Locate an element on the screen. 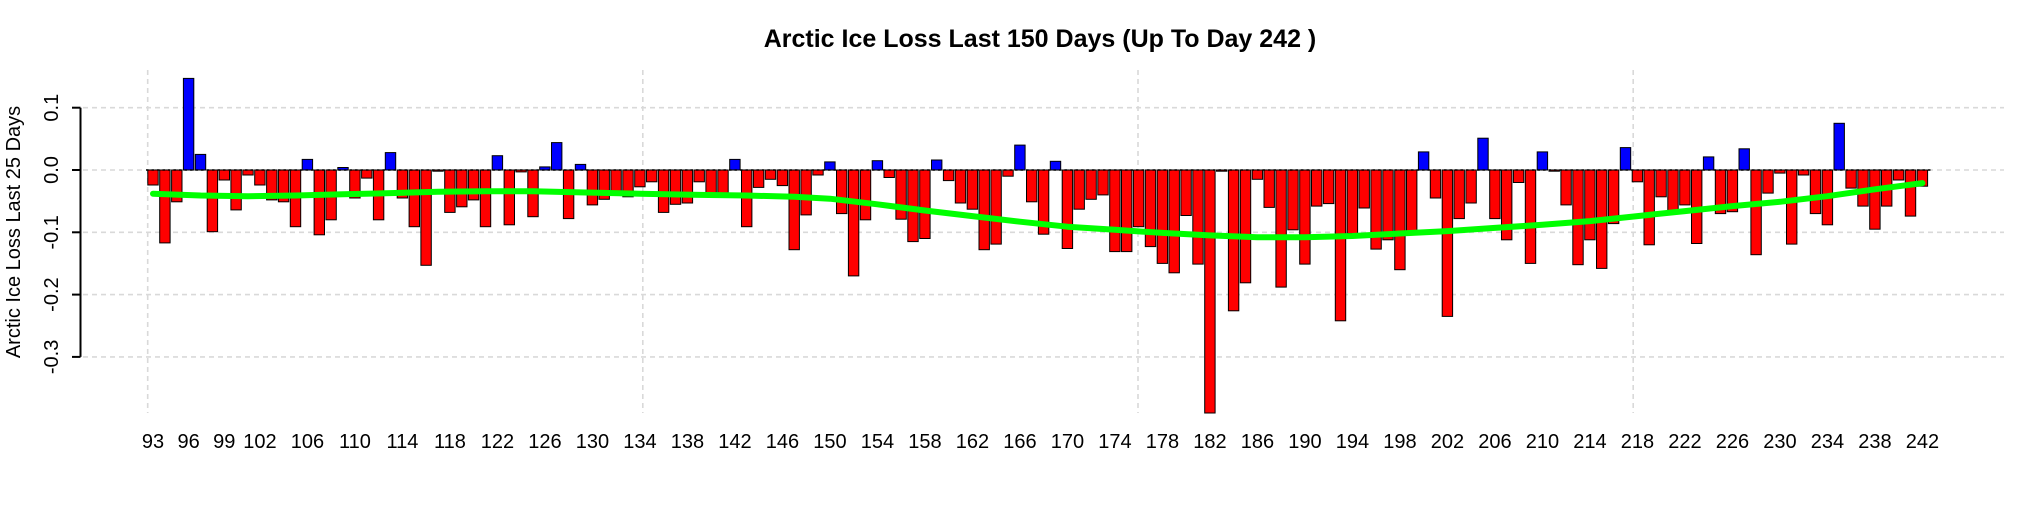  x-tick-label-178: 178 is located at coordinates (1162, 442).